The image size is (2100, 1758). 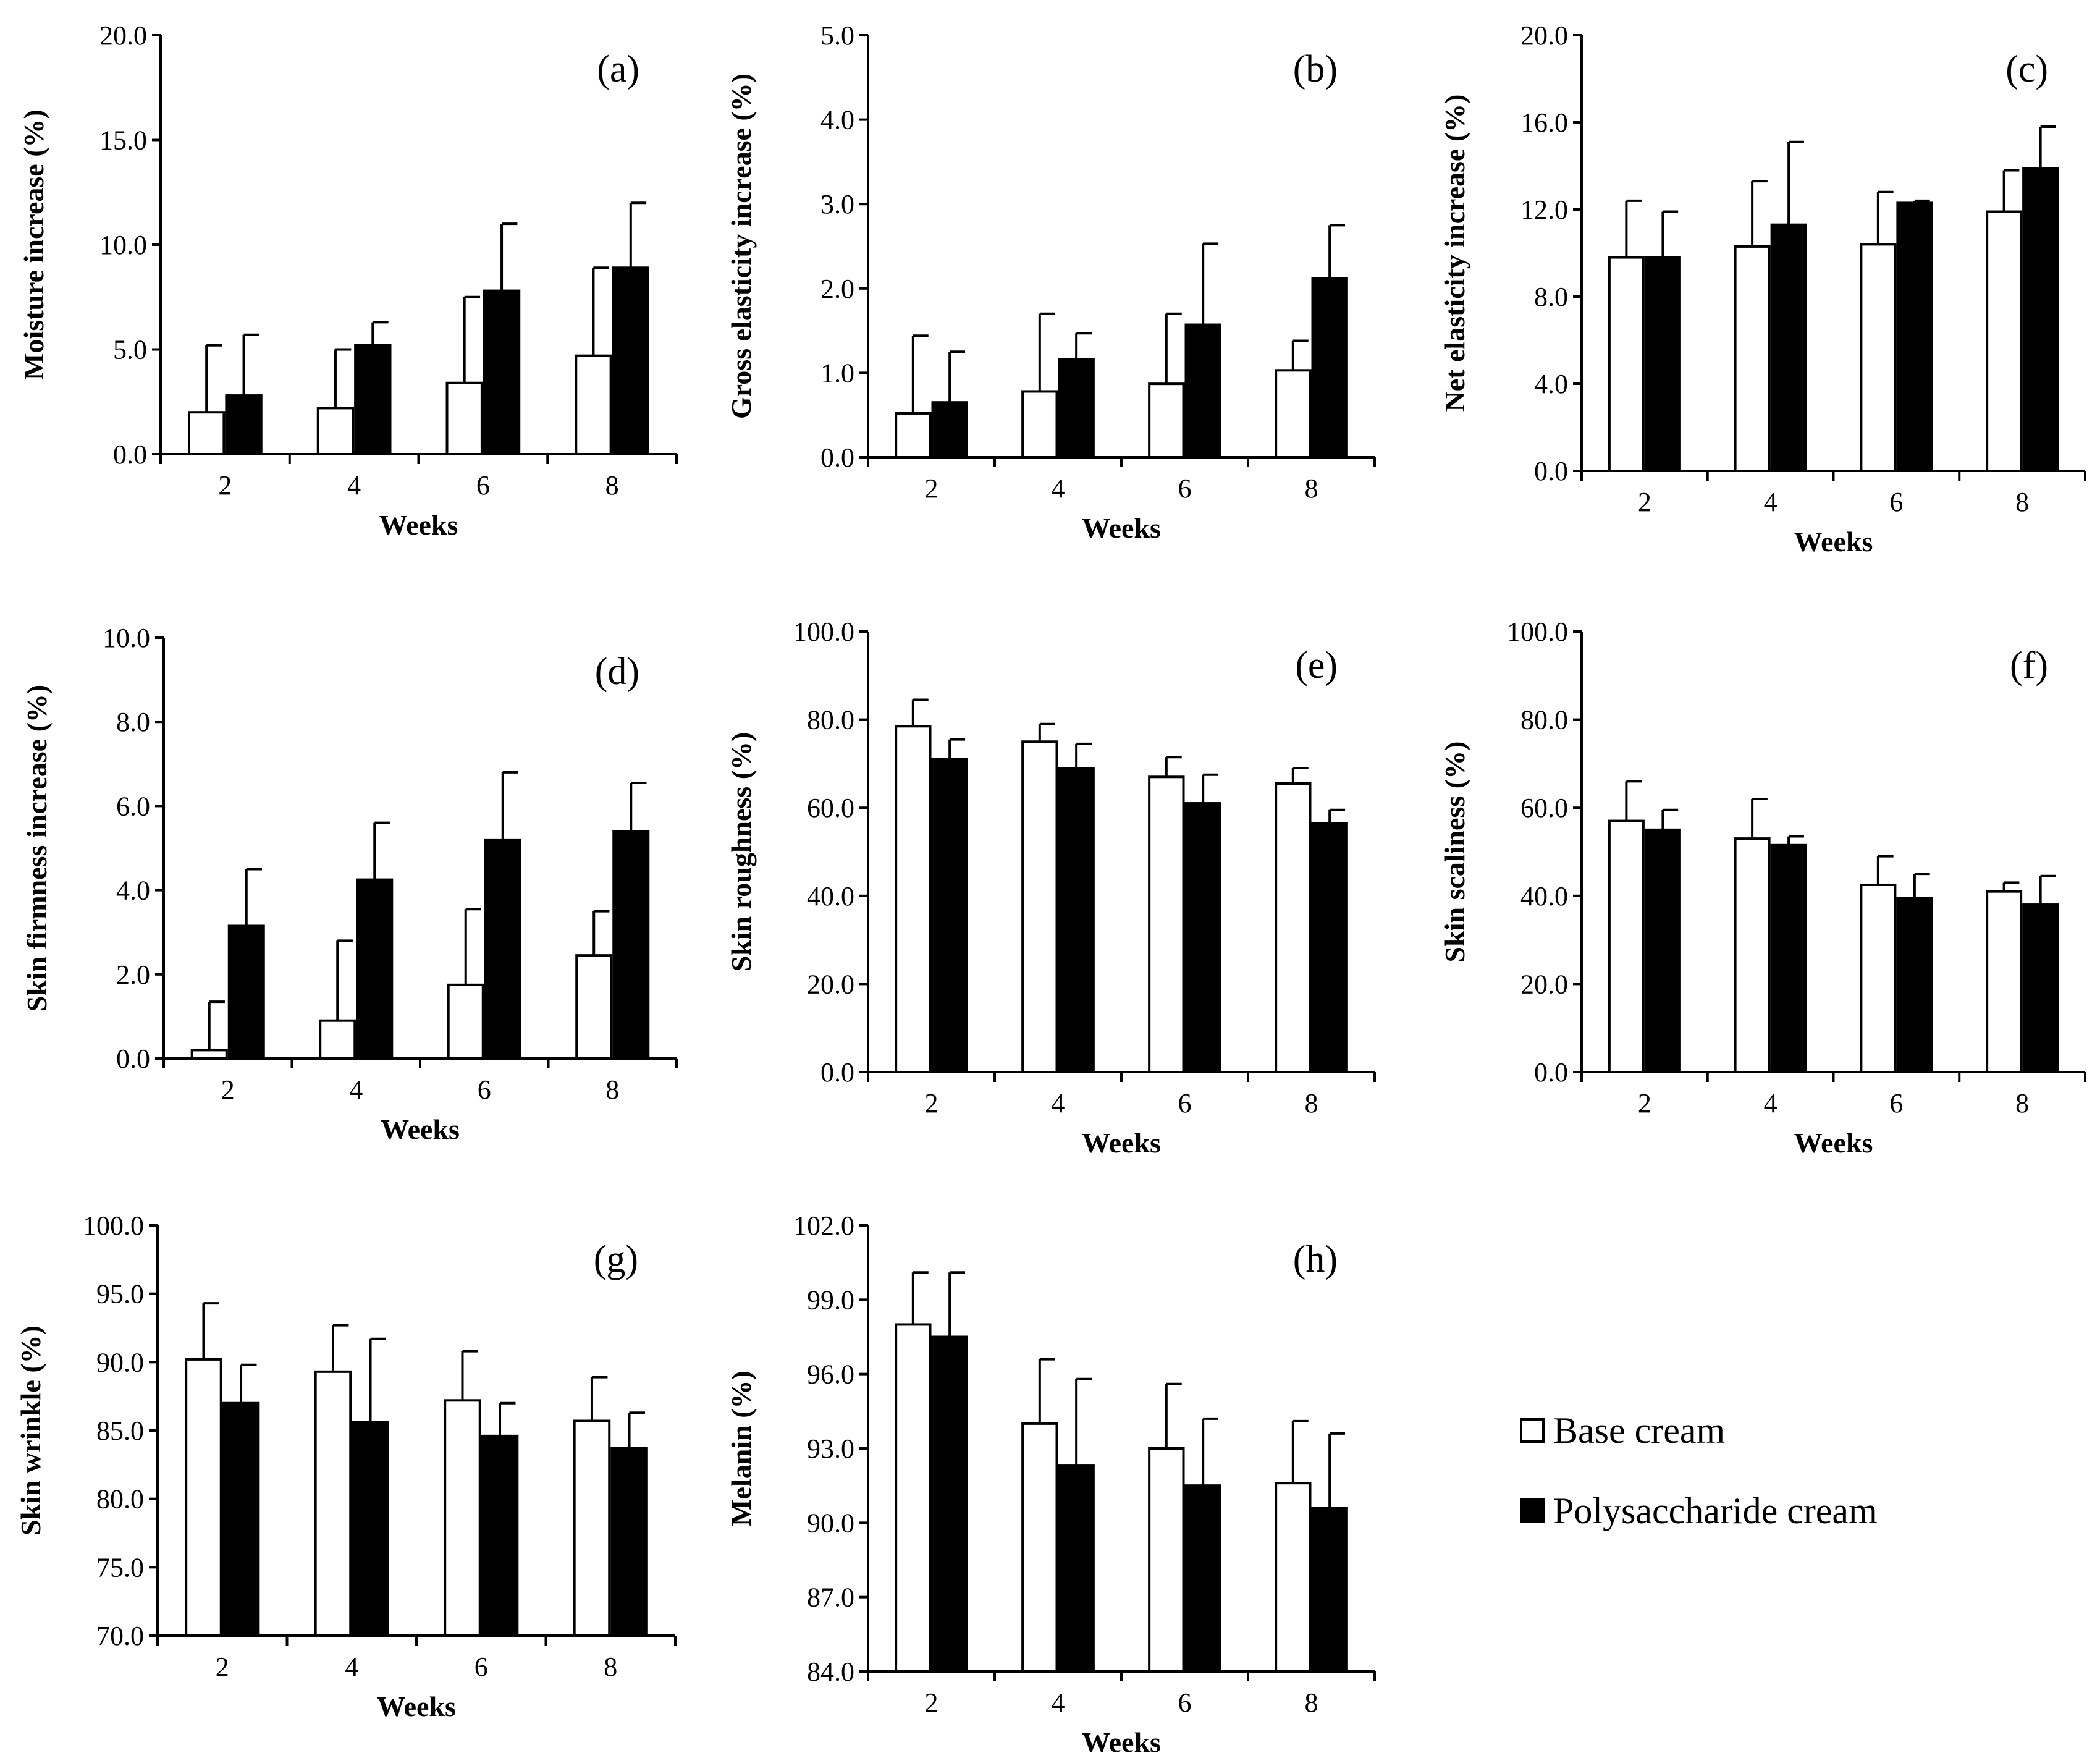 I want to click on y-tick-label: 15.0, so click(x=123, y=140).